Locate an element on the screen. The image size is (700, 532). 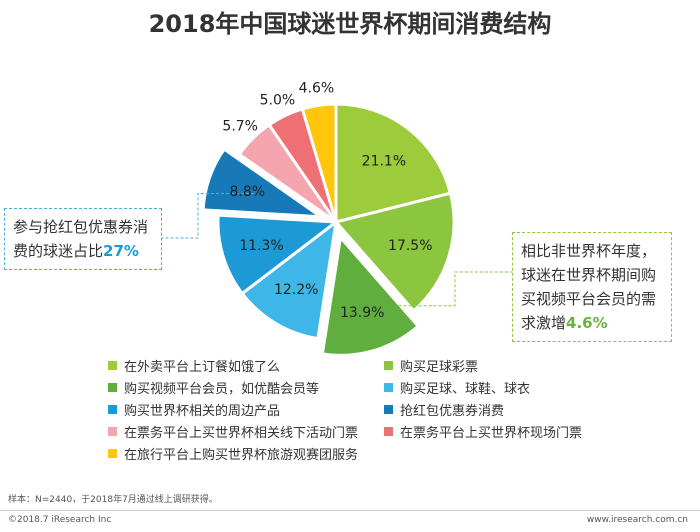
legend-label: 在旅行平台上购买世界杯旅游观赛团服务 is located at coordinates (241, 455).